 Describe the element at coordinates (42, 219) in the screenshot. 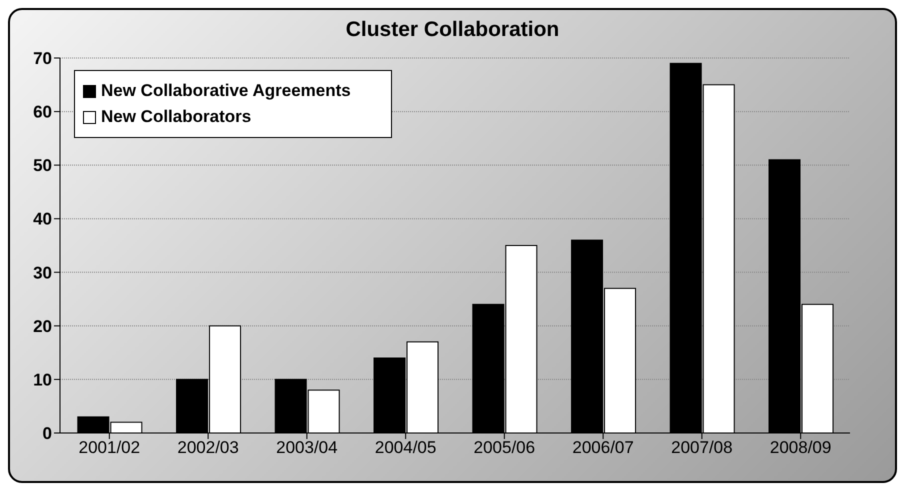

I see `y-tick-label: 40` at that location.